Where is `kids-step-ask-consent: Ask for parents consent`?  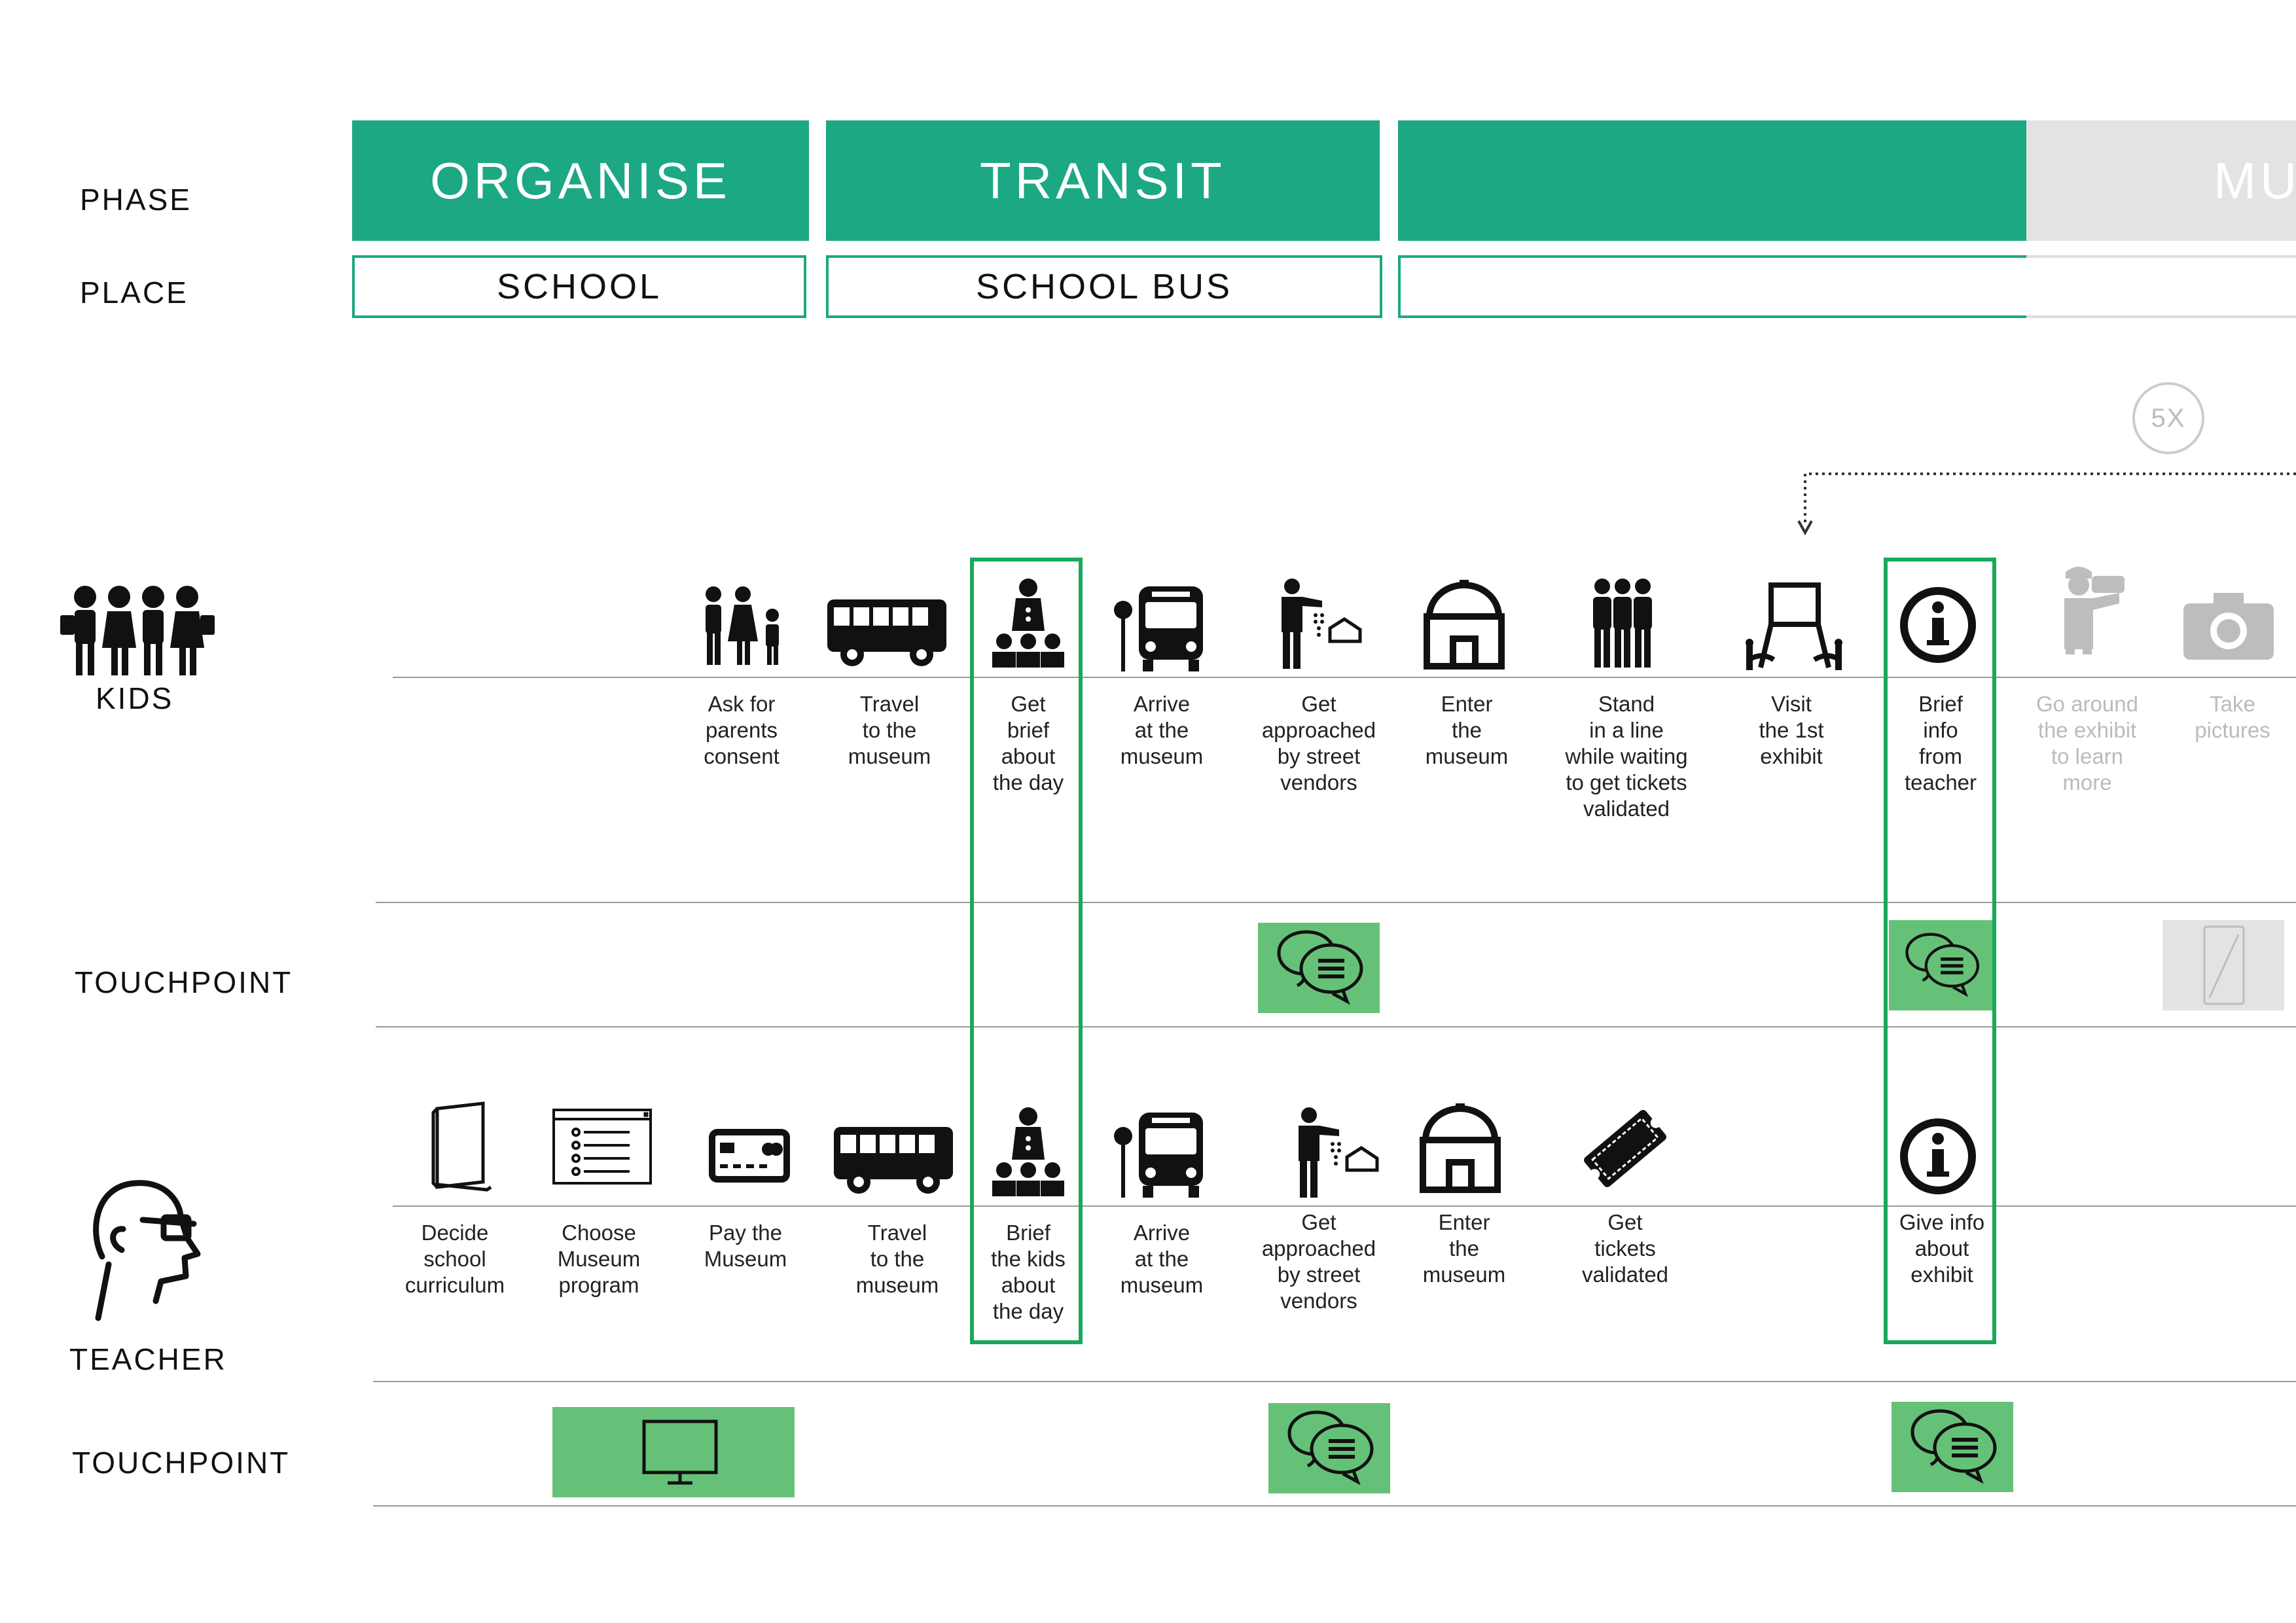 kids-step-ask-consent: Ask for parents consent is located at coordinates (742, 730).